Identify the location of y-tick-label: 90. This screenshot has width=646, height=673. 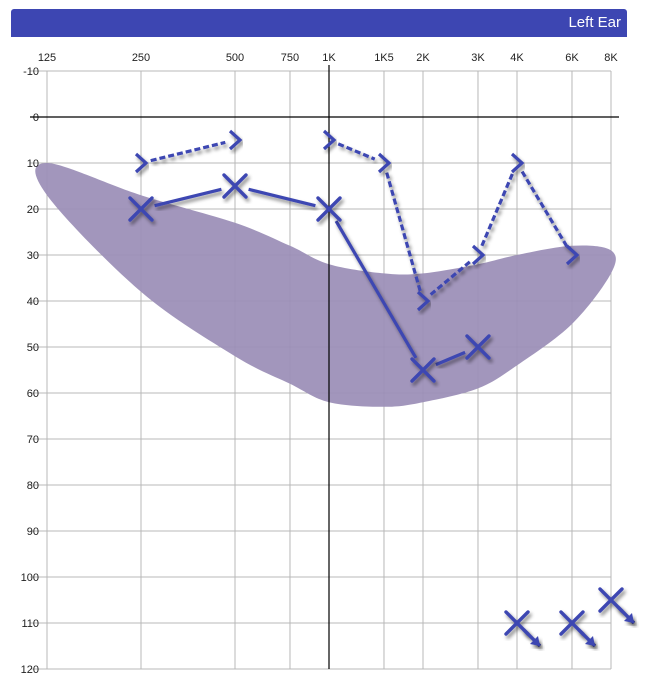
(33, 532).